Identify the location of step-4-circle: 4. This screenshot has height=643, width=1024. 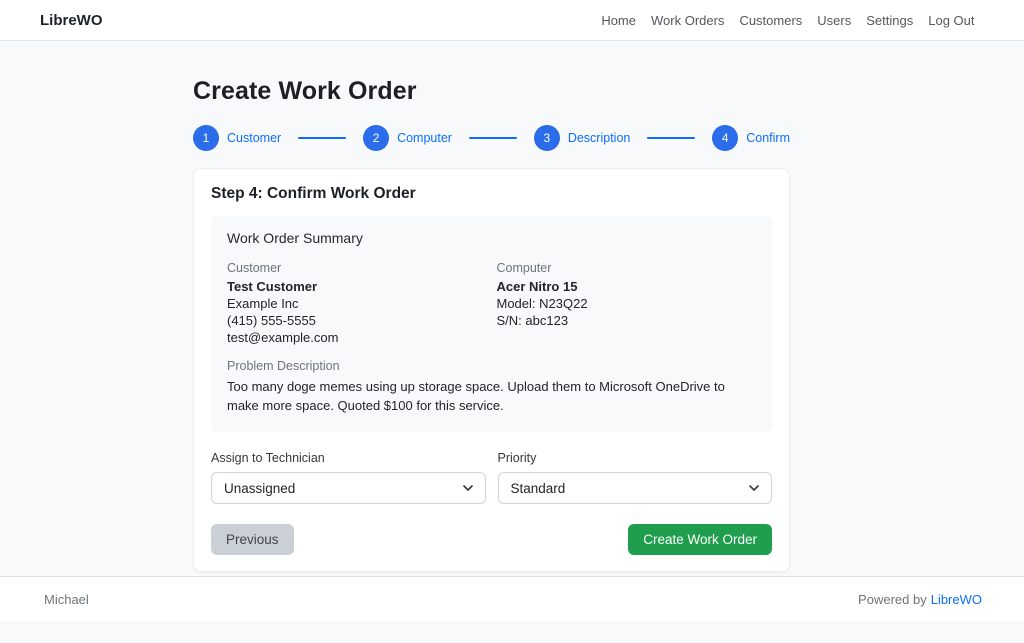
(725, 138).